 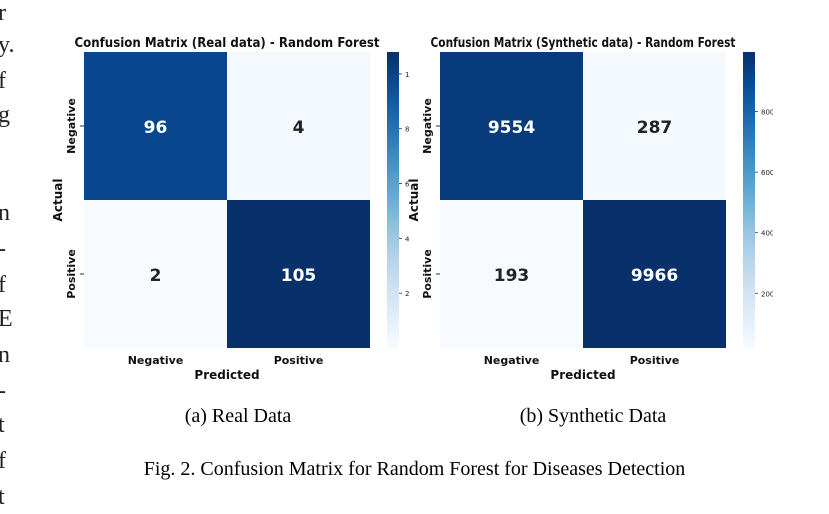 I want to click on cell-value-label: 105, so click(x=299, y=276).